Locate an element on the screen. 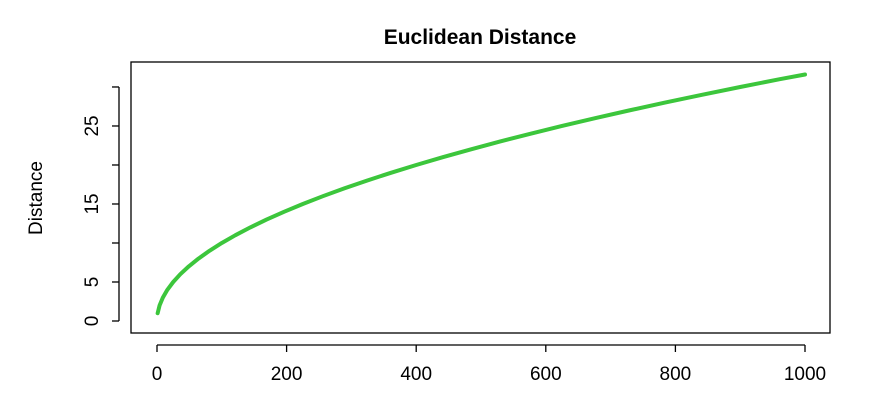  chart-title: Euclidean Distance is located at coordinates (480, 37).